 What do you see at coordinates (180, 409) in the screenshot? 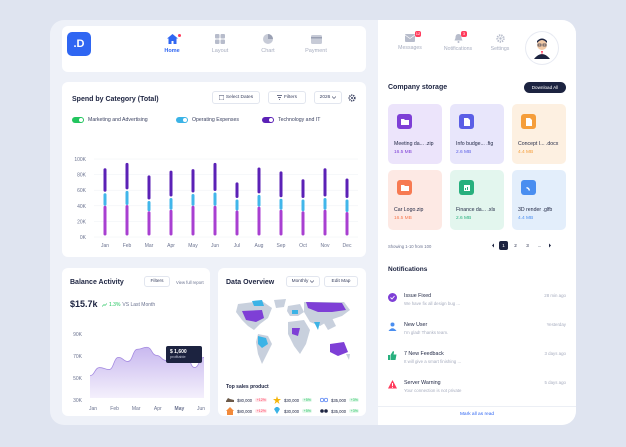
I see `balance-x-tick: May` at bounding box center [180, 409].